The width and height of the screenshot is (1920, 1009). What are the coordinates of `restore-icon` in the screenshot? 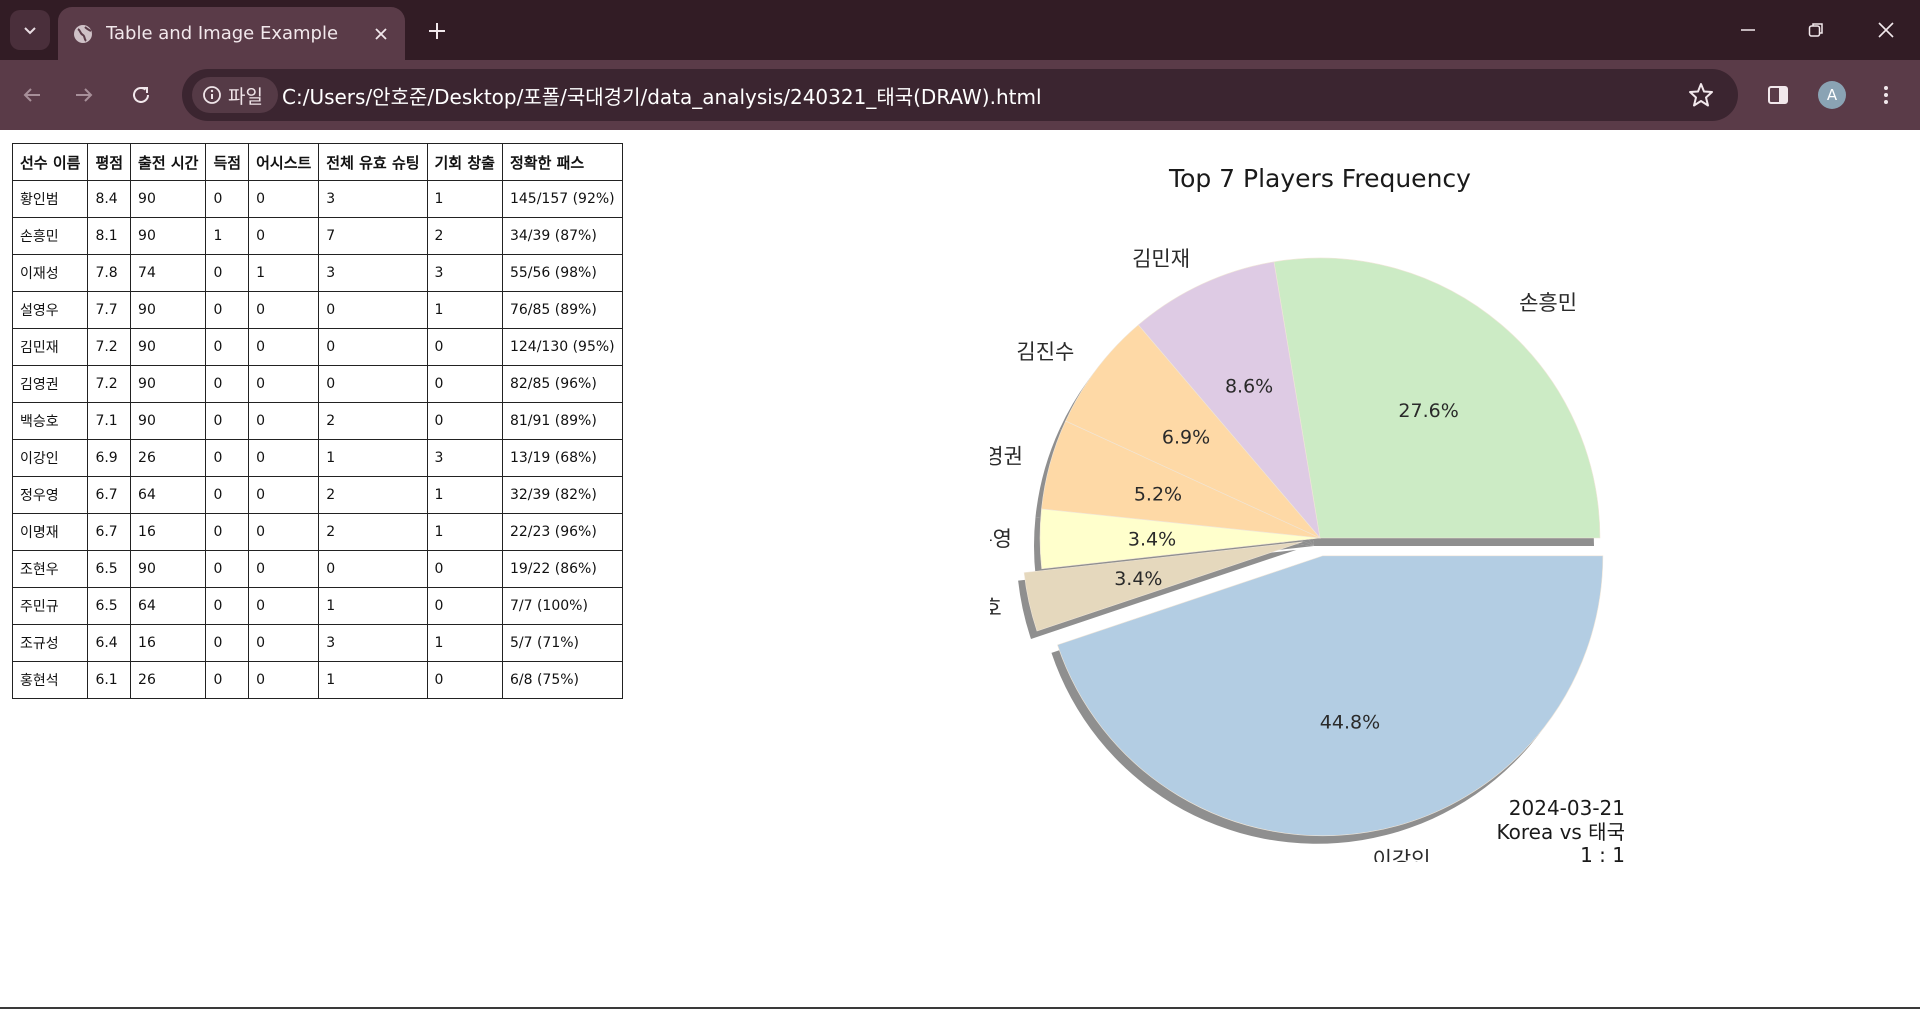 It's located at (1815, 30).